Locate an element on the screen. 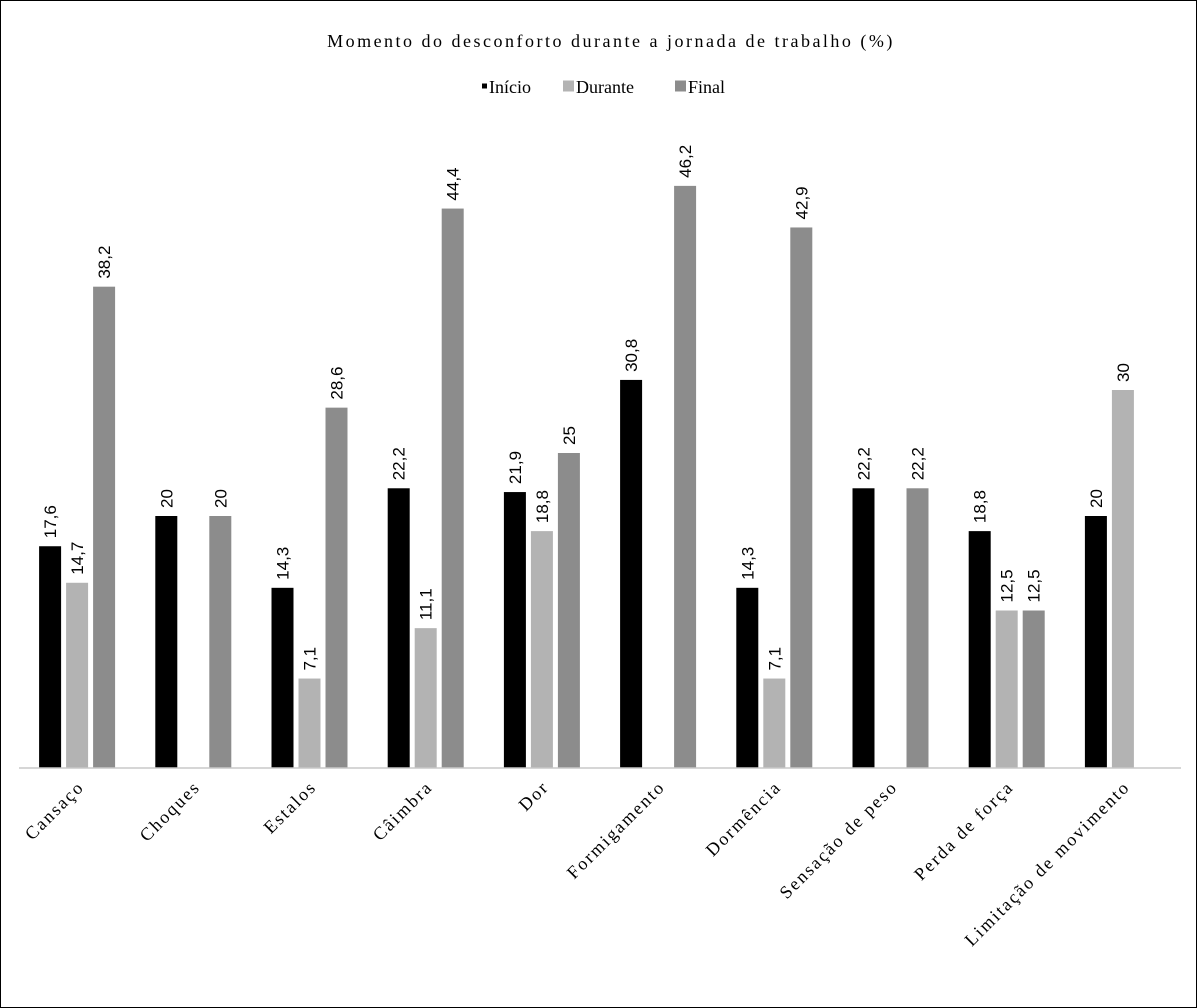 This screenshot has width=1197, height=1008. value-label-durante-caimbra: 11,1 is located at coordinates (426, 604).